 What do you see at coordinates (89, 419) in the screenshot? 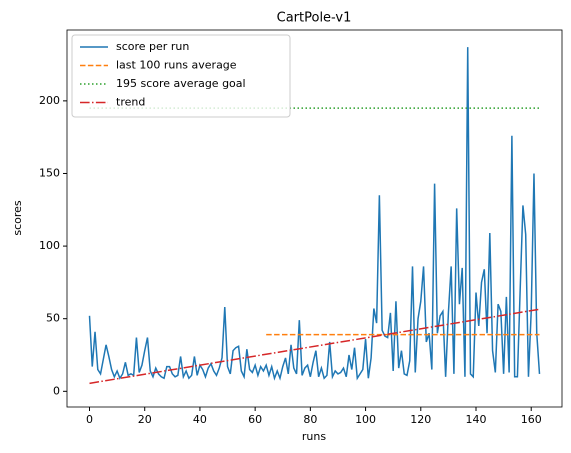
I see `x-tick-label: 0` at bounding box center [89, 419].